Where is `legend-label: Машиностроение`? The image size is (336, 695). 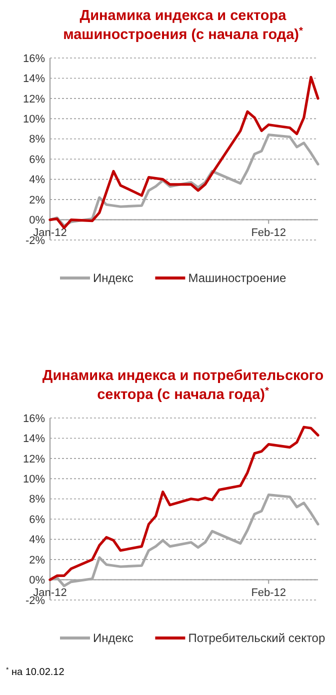
legend-label: Машиностроение is located at coordinates (237, 278).